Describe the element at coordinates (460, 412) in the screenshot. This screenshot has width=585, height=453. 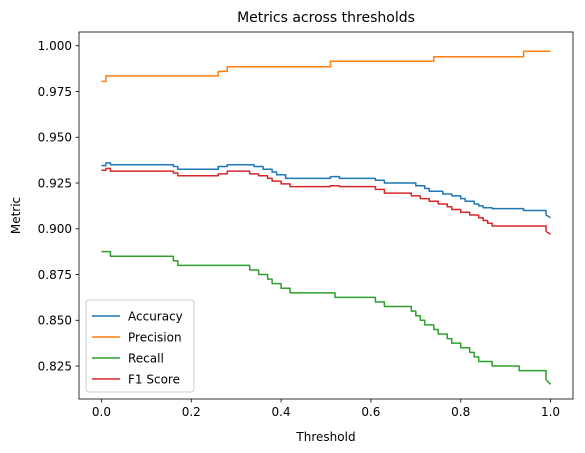
I see `x-tick-label: 0.8` at that location.